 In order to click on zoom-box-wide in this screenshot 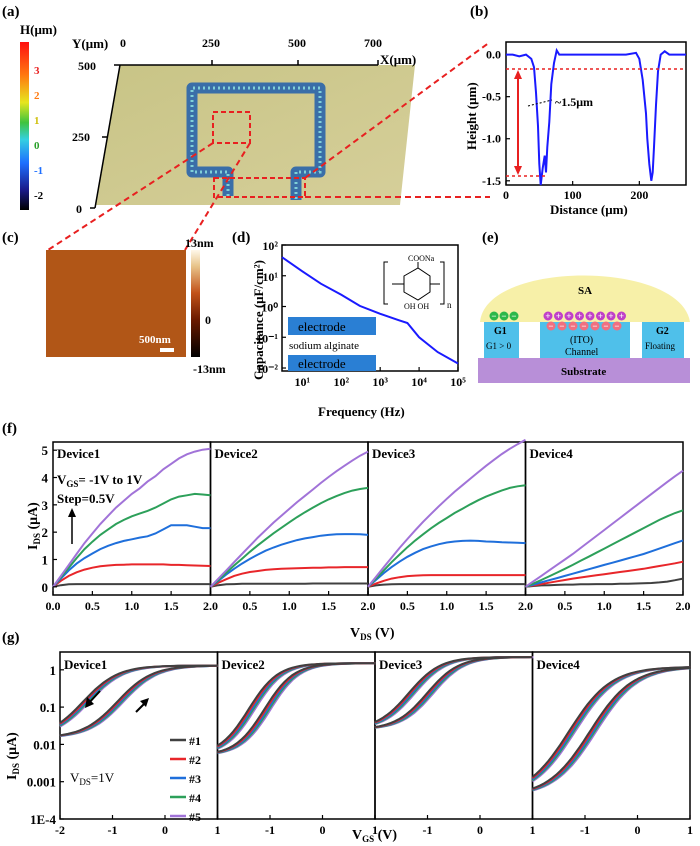, I will do `click(259, 187)`.